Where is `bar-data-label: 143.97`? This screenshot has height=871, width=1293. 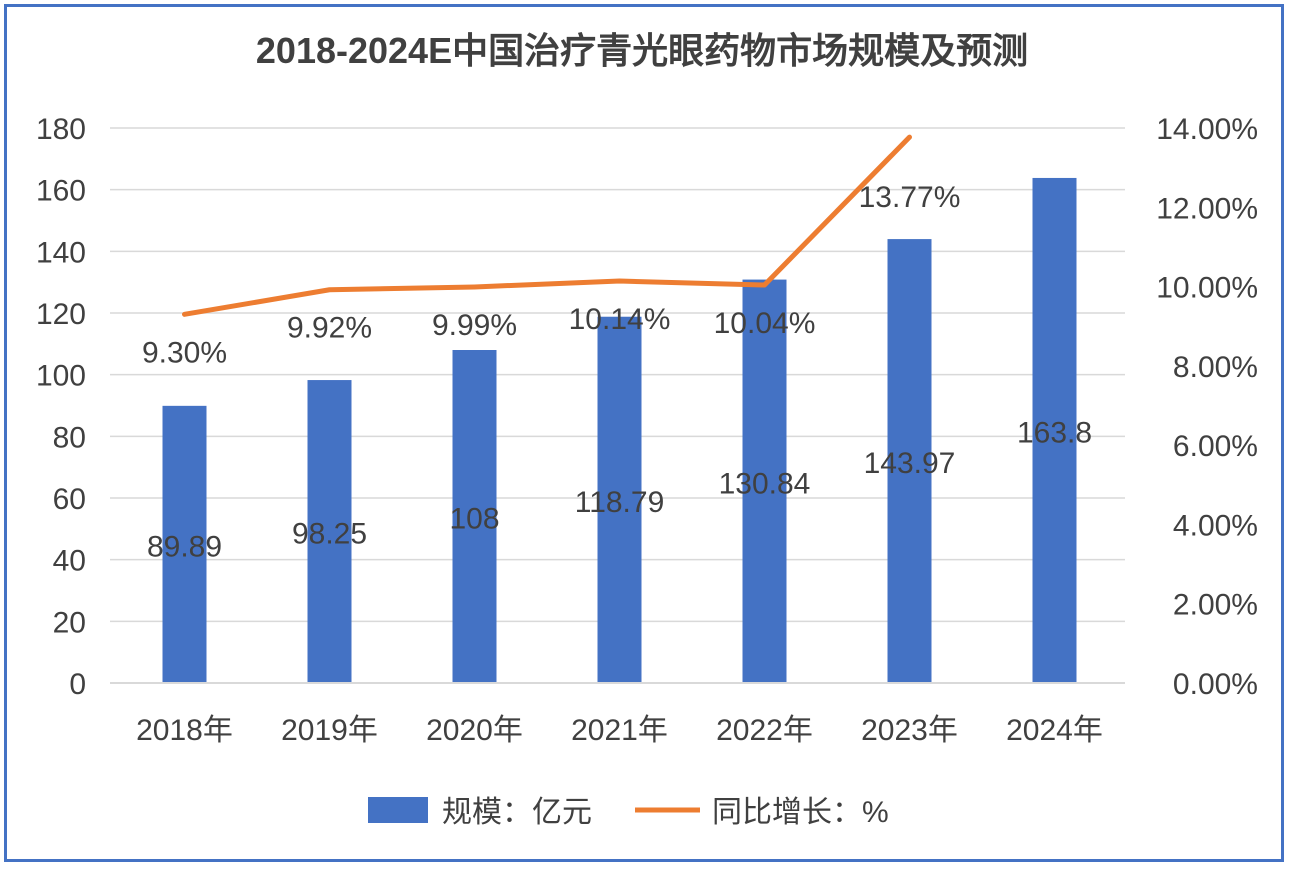 bar-data-label: 143.97 is located at coordinates (910, 463).